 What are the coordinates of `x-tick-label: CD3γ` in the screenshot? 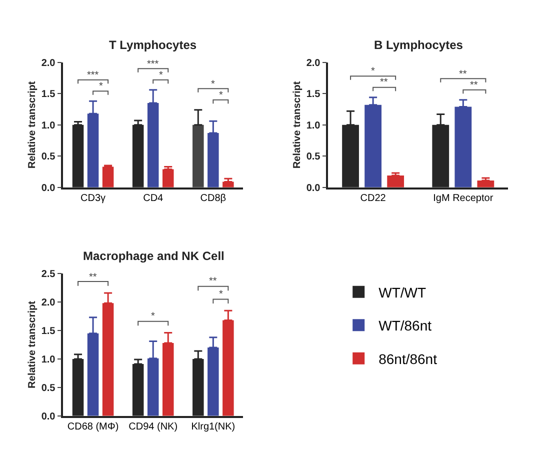 It's located at (93, 198).